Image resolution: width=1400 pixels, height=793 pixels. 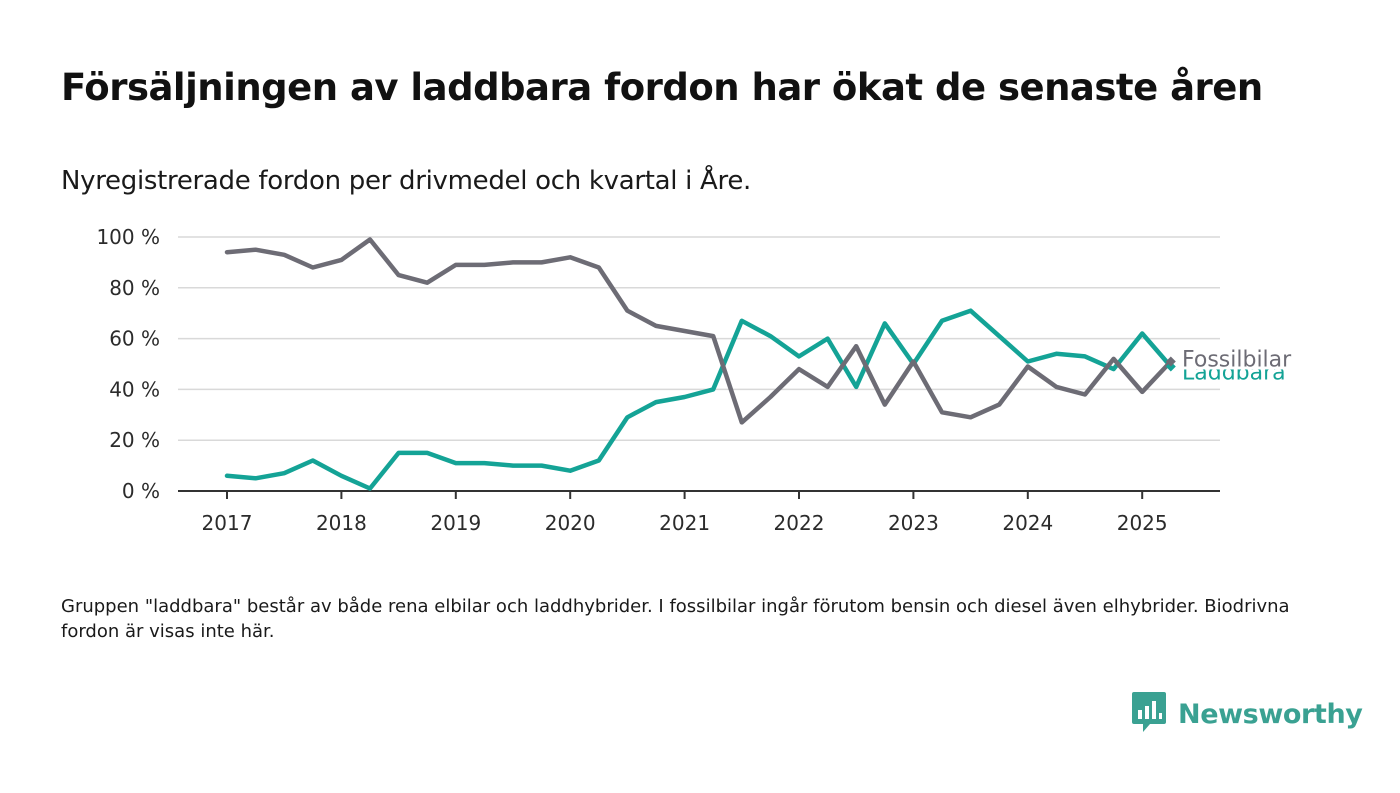 I want to click on x-tick-label: 2018, so click(x=341, y=523).